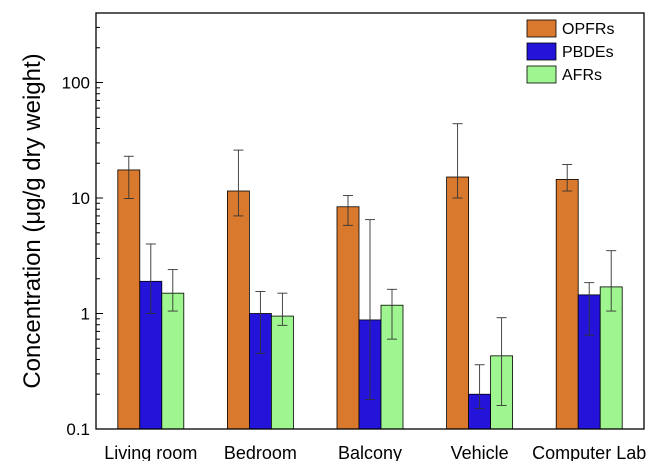 This screenshot has width=654, height=461. Describe the element at coordinates (76, 83) in the screenshot. I see `y-tick-label: 100` at that location.